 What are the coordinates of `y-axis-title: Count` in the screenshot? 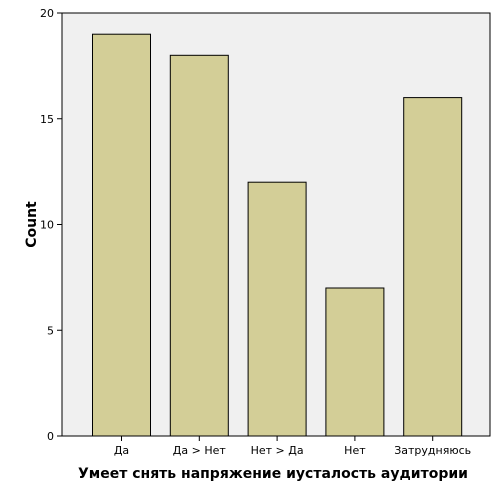 It's located at (32, 224).